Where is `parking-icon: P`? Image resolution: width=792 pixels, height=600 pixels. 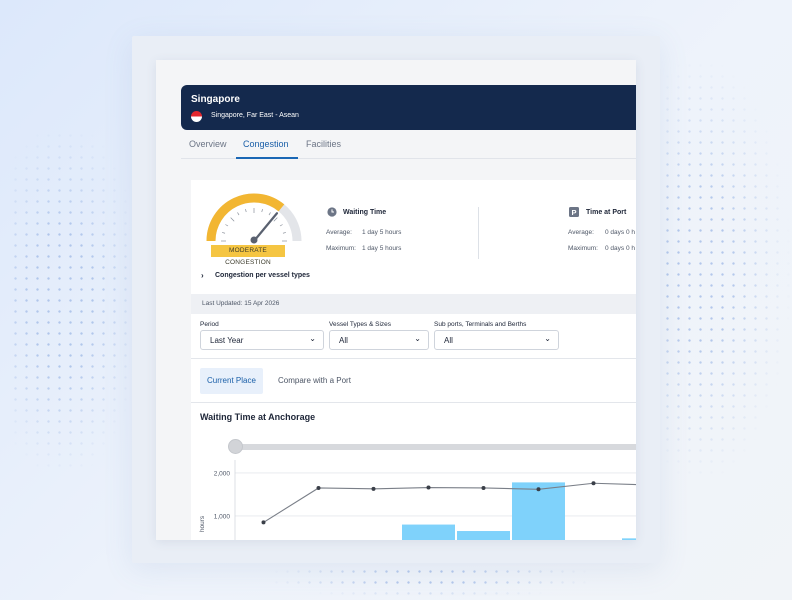
parking-icon: P is located at coordinates (574, 212).